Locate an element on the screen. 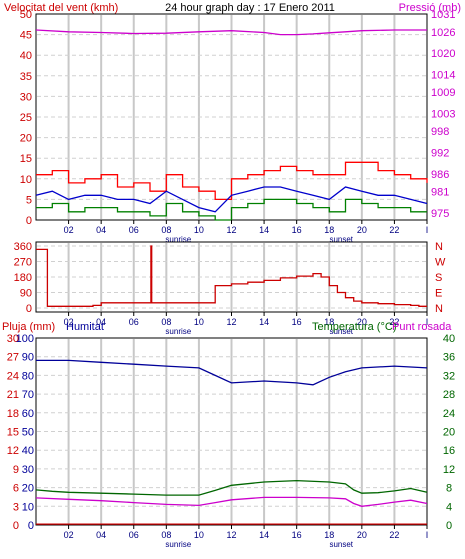 The width and height of the screenshot is (465, 559). y-tick-label-right: 986 is located at coordinates (440, 175).